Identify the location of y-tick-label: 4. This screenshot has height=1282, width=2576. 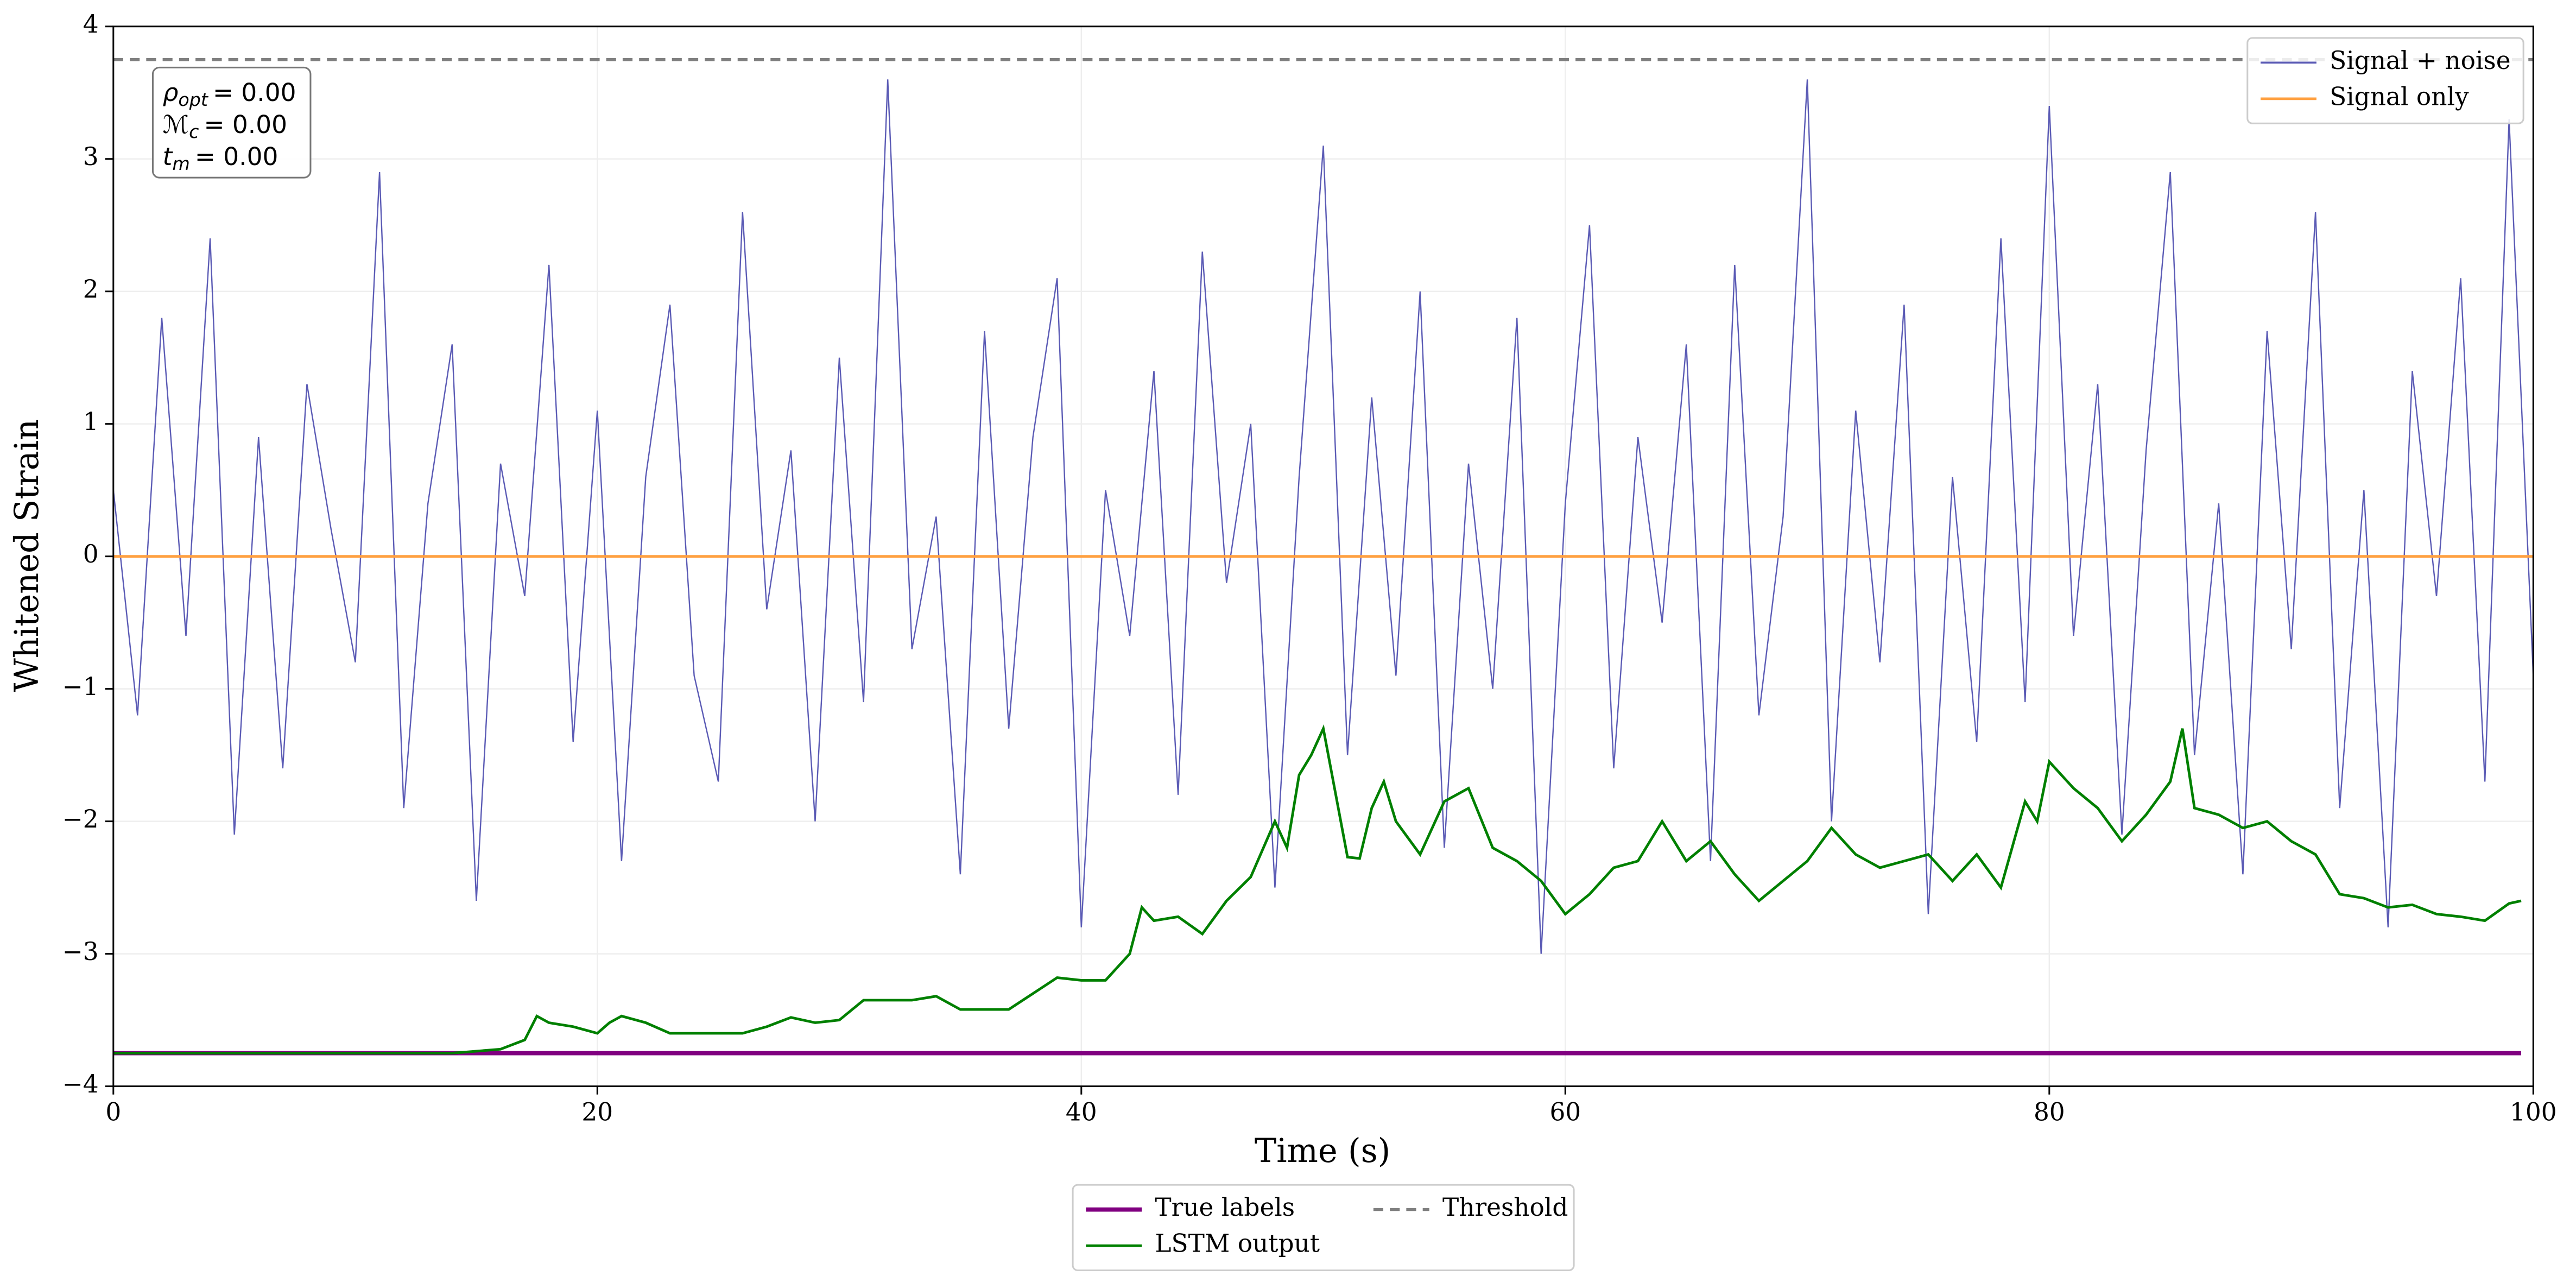
(91, 24).